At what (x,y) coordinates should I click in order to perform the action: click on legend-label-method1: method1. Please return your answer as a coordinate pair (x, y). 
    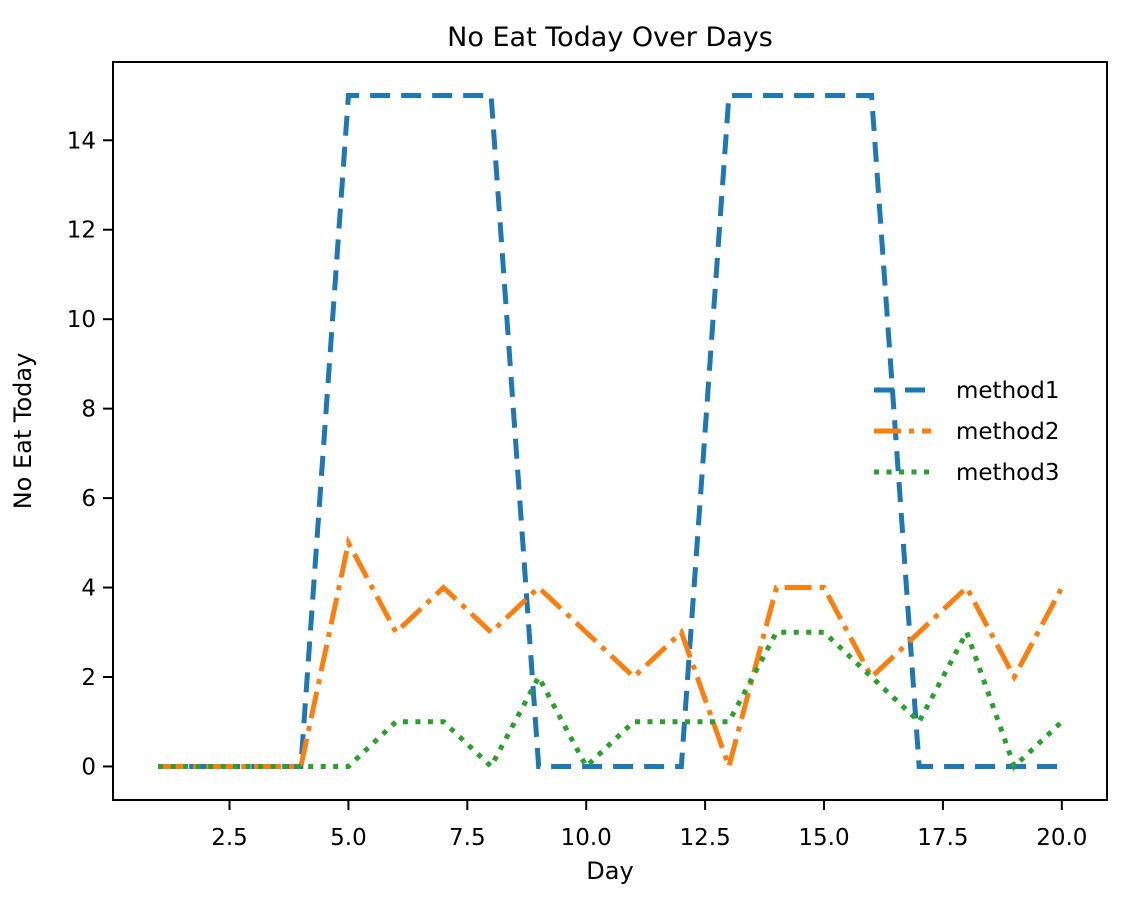
    Looking at the image, I should click on (1007, 391).